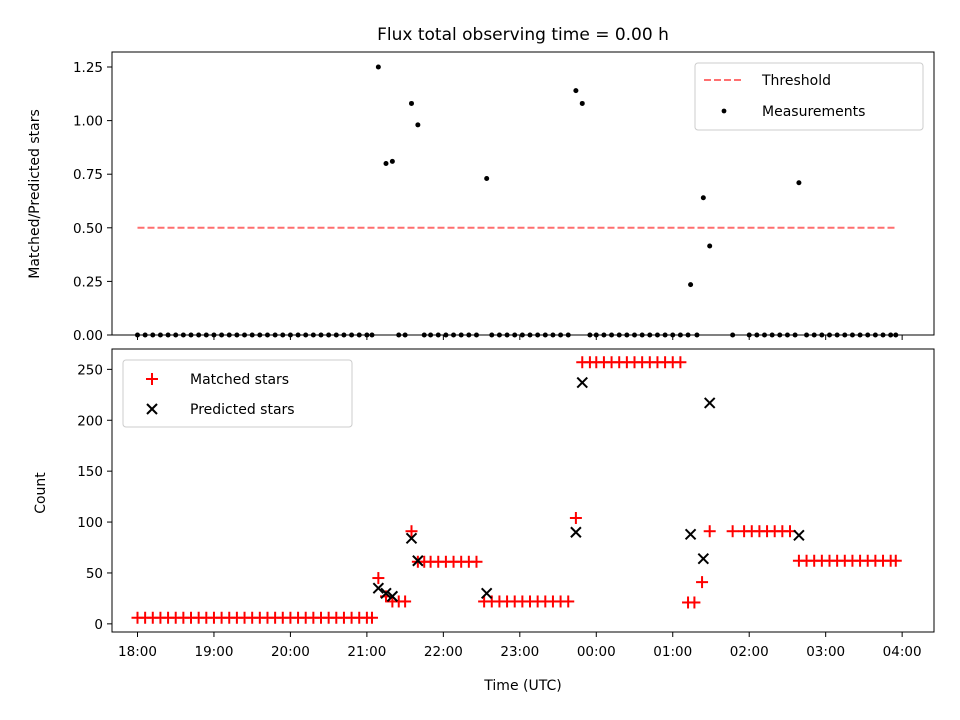  Describe the element at coordinates (88, 68) in the screenshot. I see `top-y-tick-label: 1.25` at that location.